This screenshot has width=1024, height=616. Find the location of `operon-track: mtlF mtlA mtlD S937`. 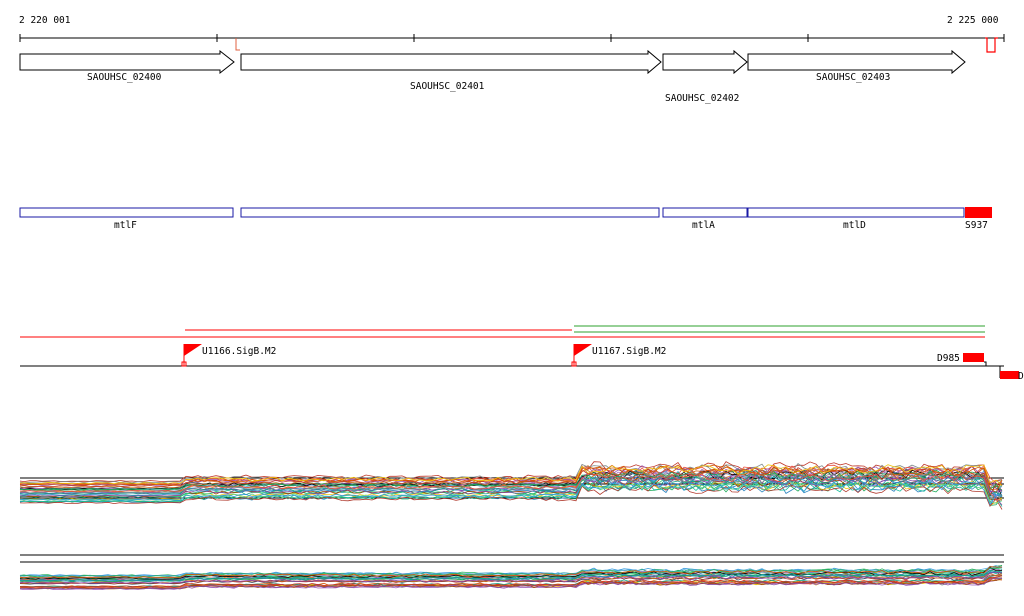

operon-track: mtlF mtlA mtlD S937 is located at coordinates (505, 219).